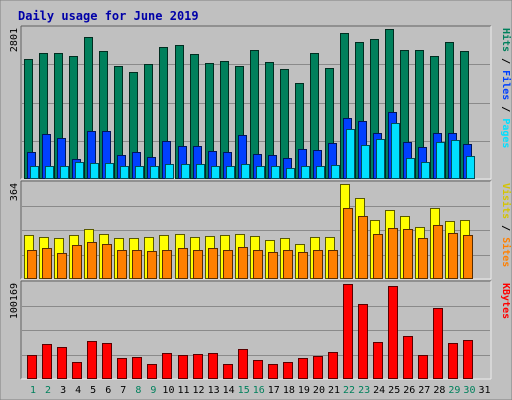 The height and width of the screenshot is (400, 512). What do you see at coordinates (93, 390) in the screenshot?
I see `day-label-5: 5` at bounding box center [93, 390].